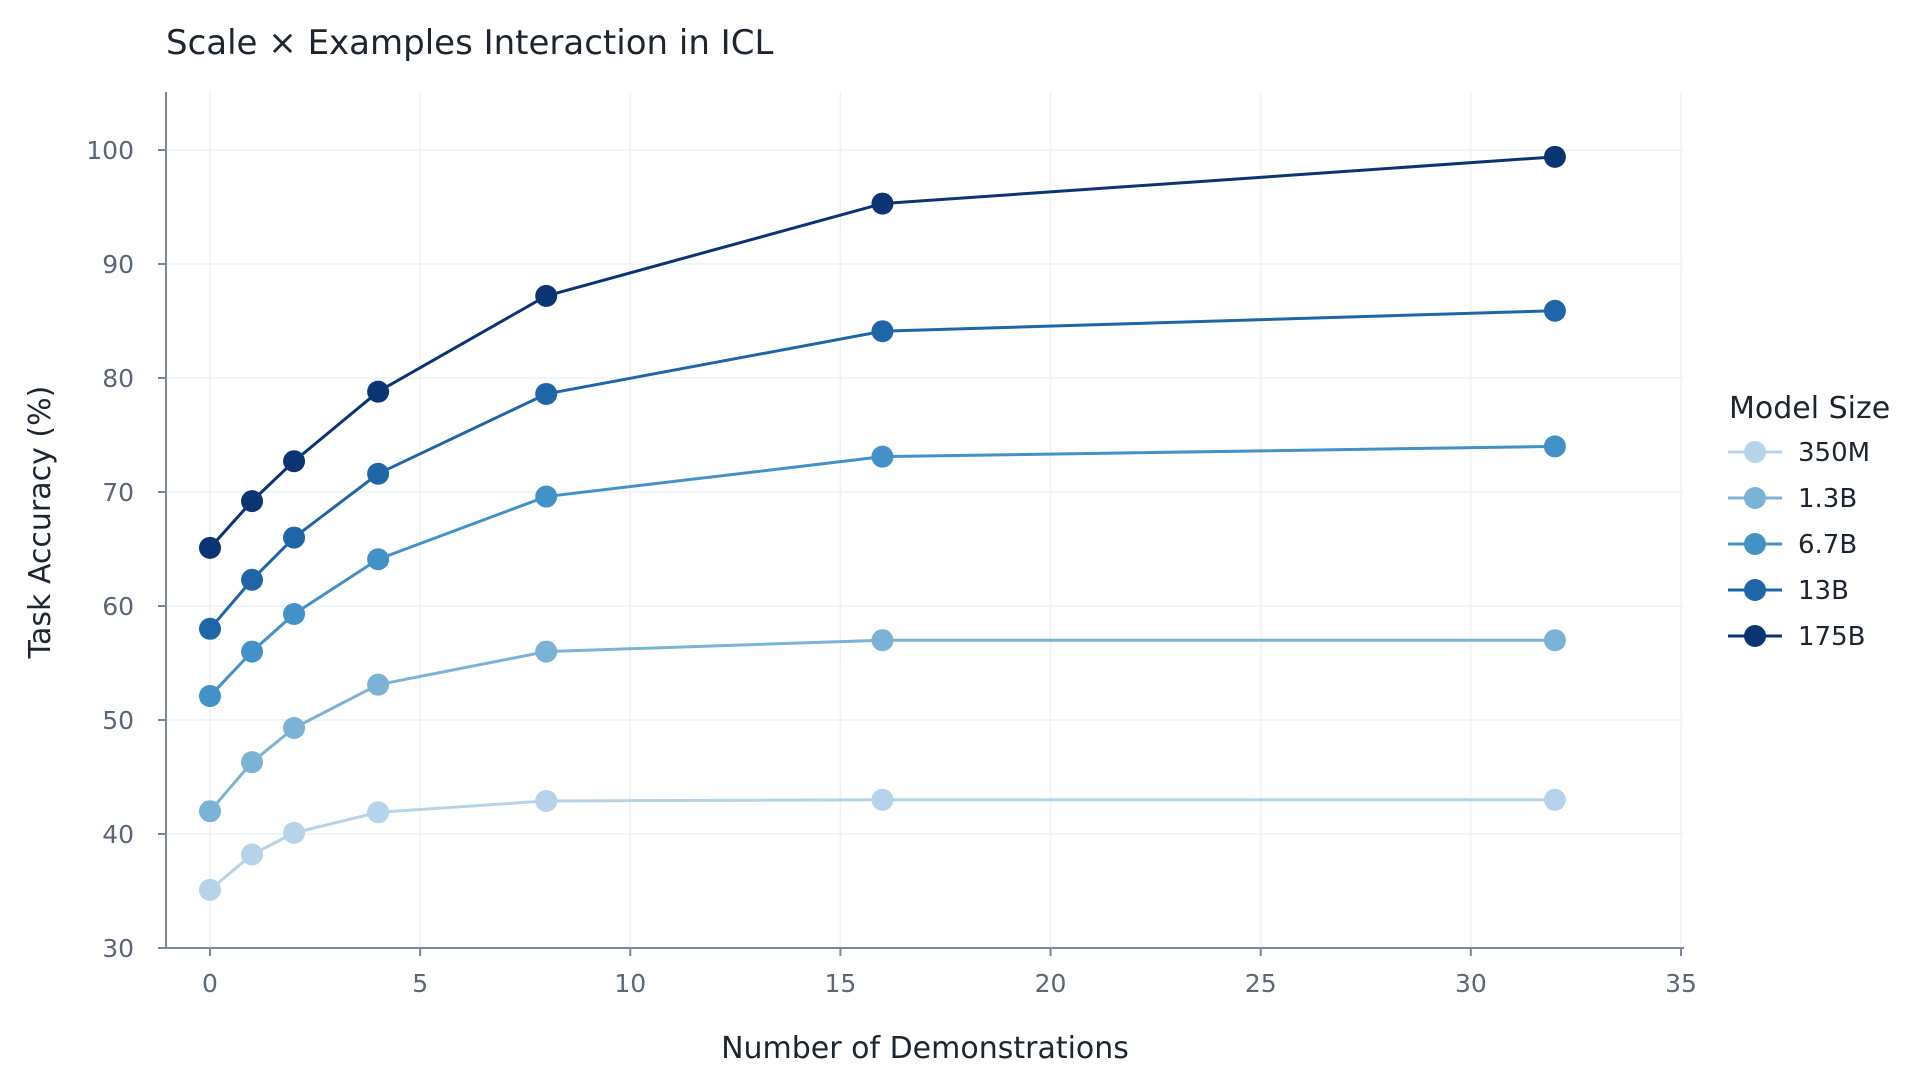  I want to click on x-tick-label: 15, so click(841, 983).